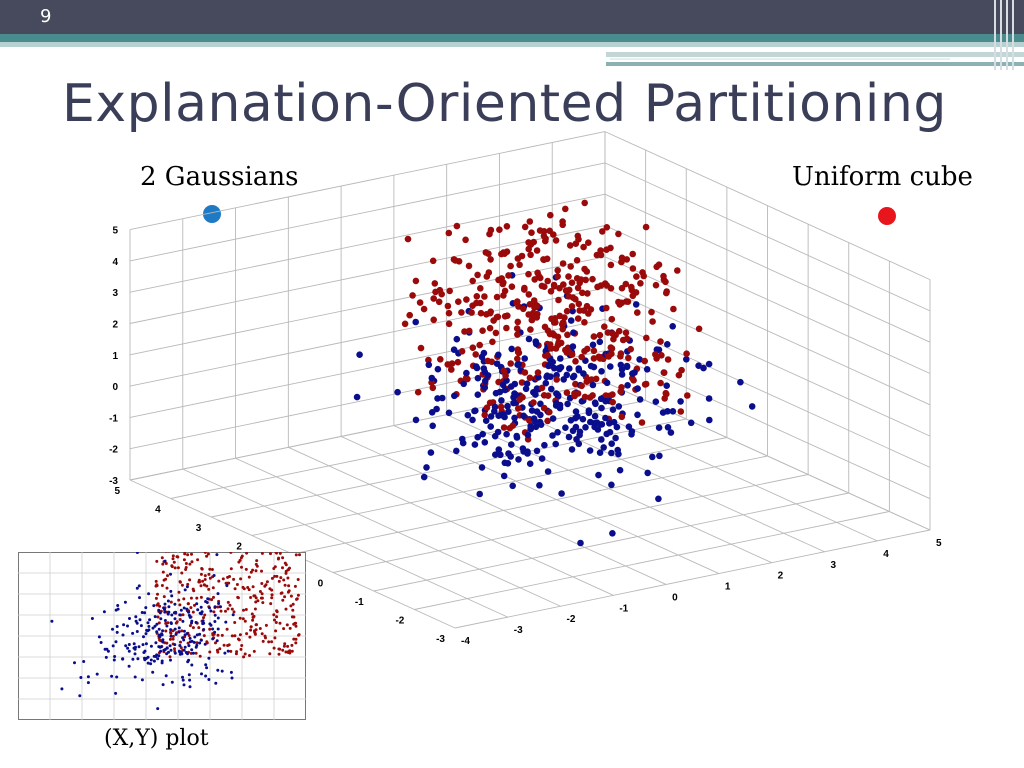  What do you see at coordinates (995, 35) in the screenshot?
I see `header-stripe` at bounding box center [995, 35].